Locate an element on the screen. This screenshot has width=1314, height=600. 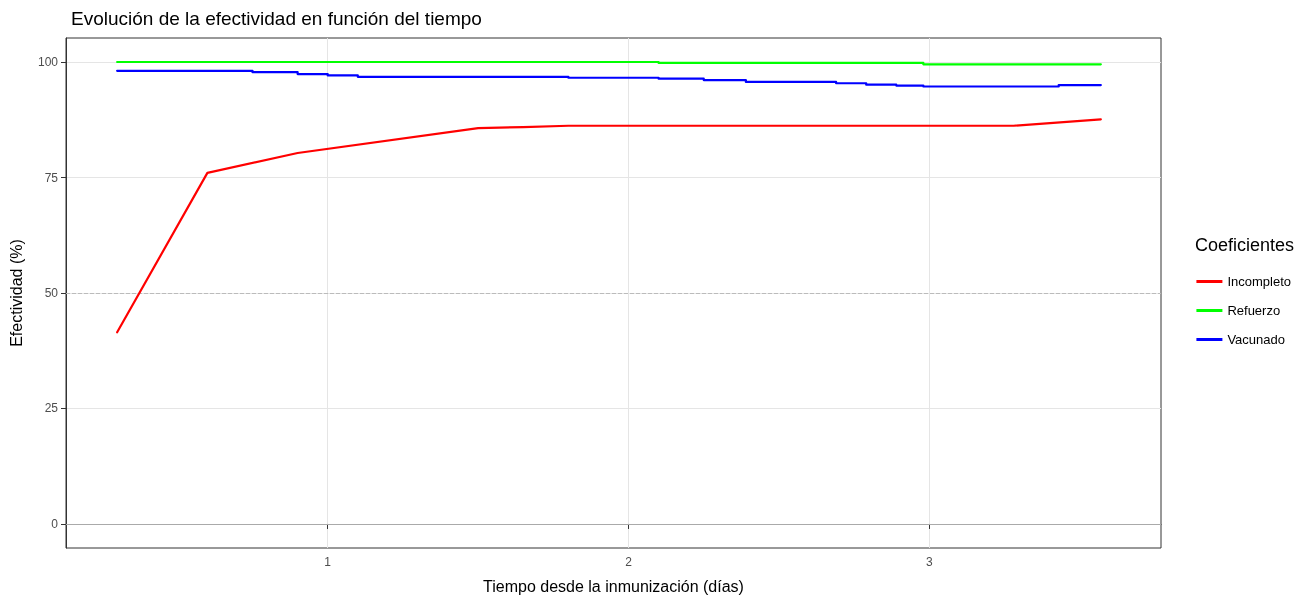
legend-label: Vacunado is located at coordinates (1256, 339).